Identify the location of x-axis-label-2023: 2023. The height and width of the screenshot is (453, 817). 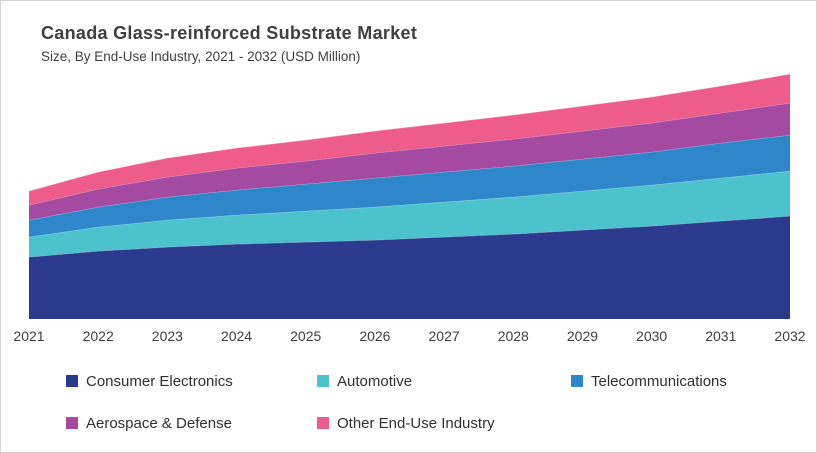
(167, 336).